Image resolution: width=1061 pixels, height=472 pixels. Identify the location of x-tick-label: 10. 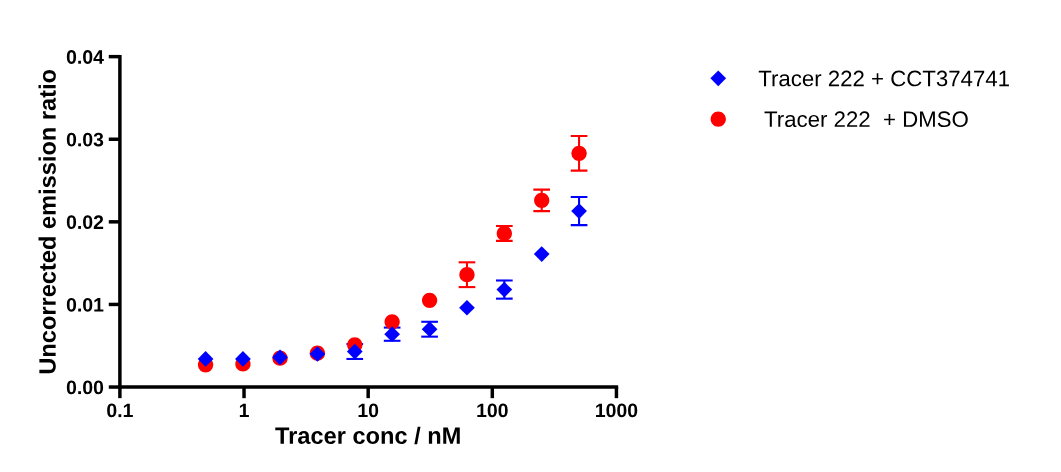
(368, 410).